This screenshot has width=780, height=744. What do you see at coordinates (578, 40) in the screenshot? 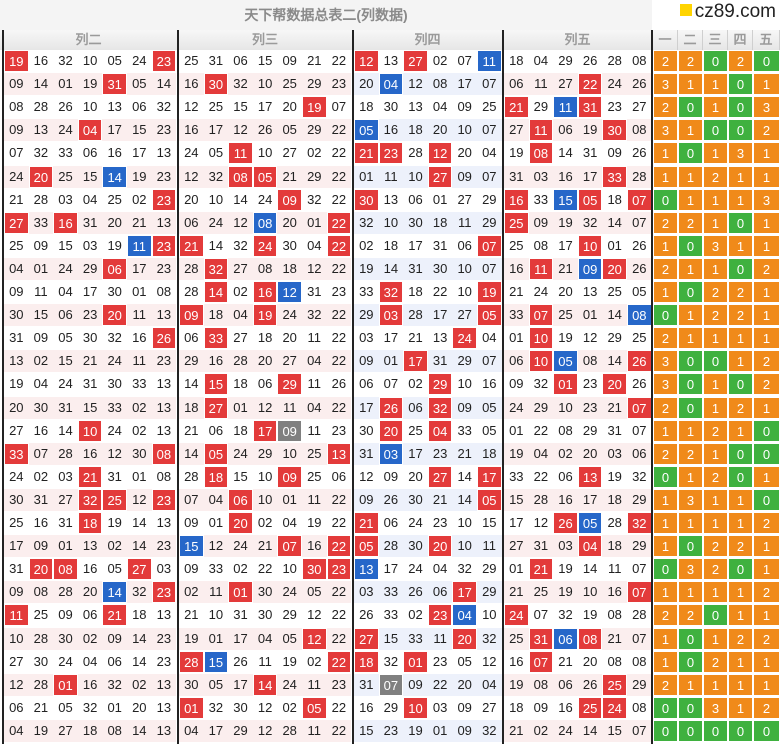
I see `header-col5: 列五` at bounding box center [578, 40].